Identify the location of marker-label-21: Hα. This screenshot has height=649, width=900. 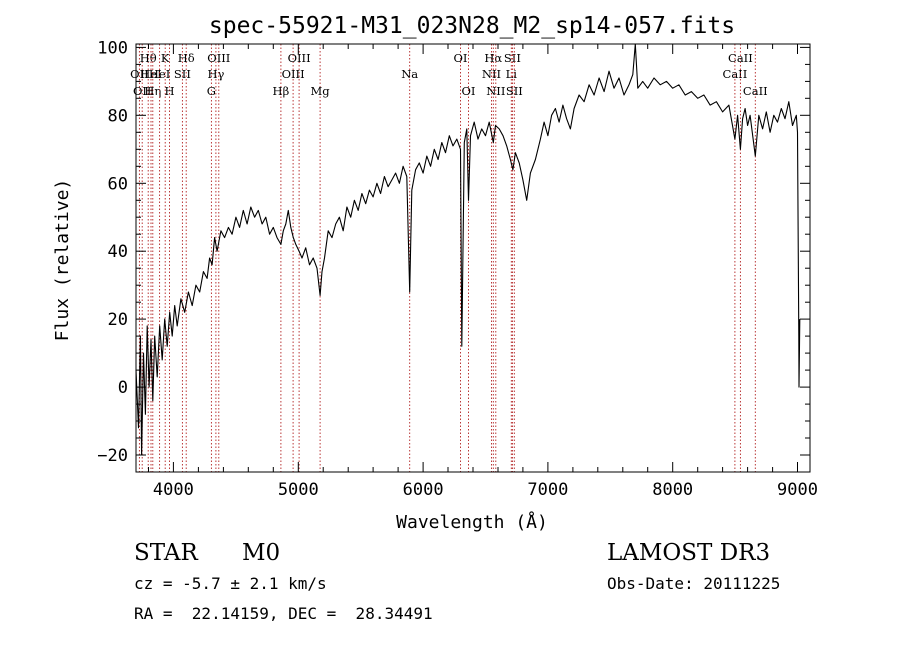
(493, 58).